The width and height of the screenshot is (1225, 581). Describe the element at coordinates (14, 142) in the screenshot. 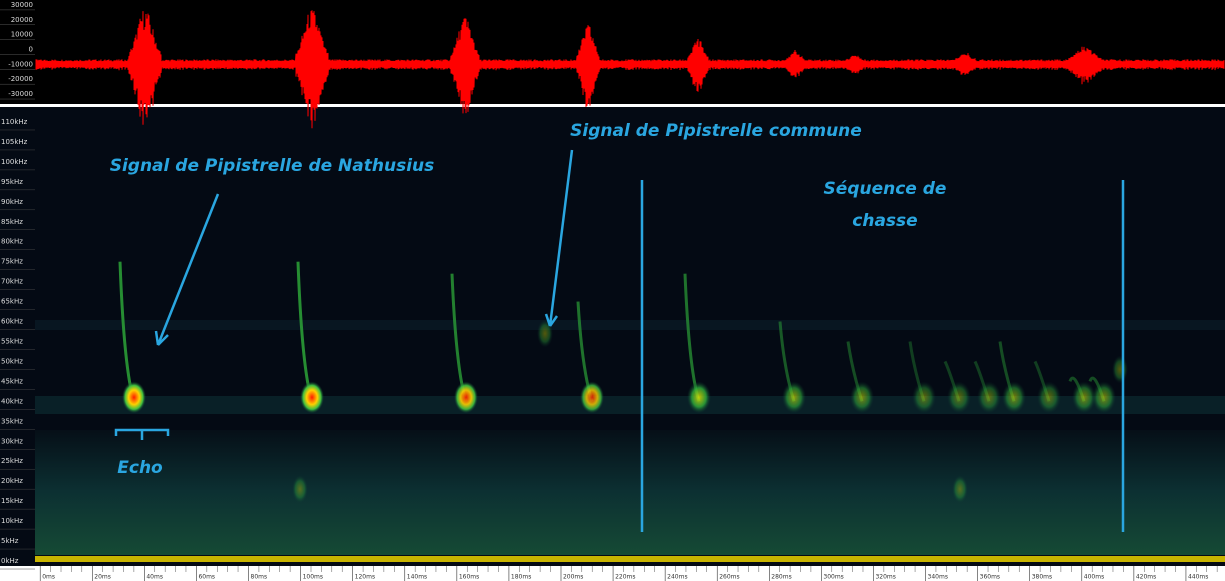

I see `y-tick-label: 105kHz` at that location.